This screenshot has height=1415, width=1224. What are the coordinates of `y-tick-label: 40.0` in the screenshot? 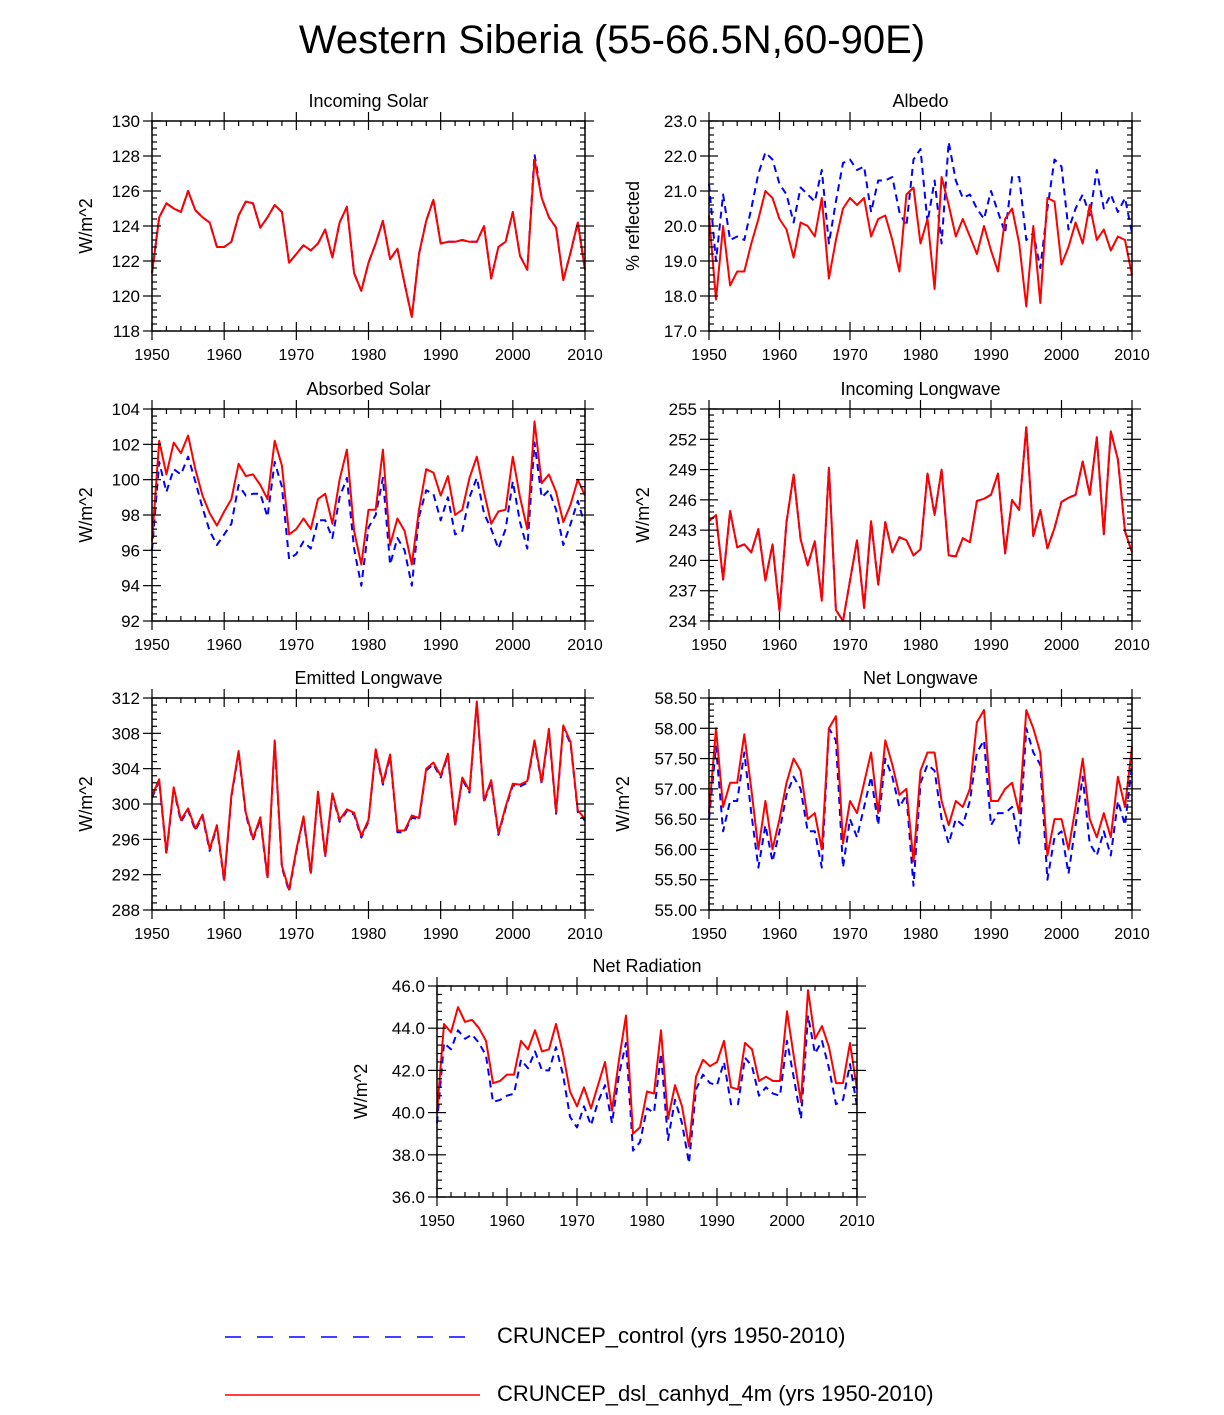 It's located at (408, 1113).